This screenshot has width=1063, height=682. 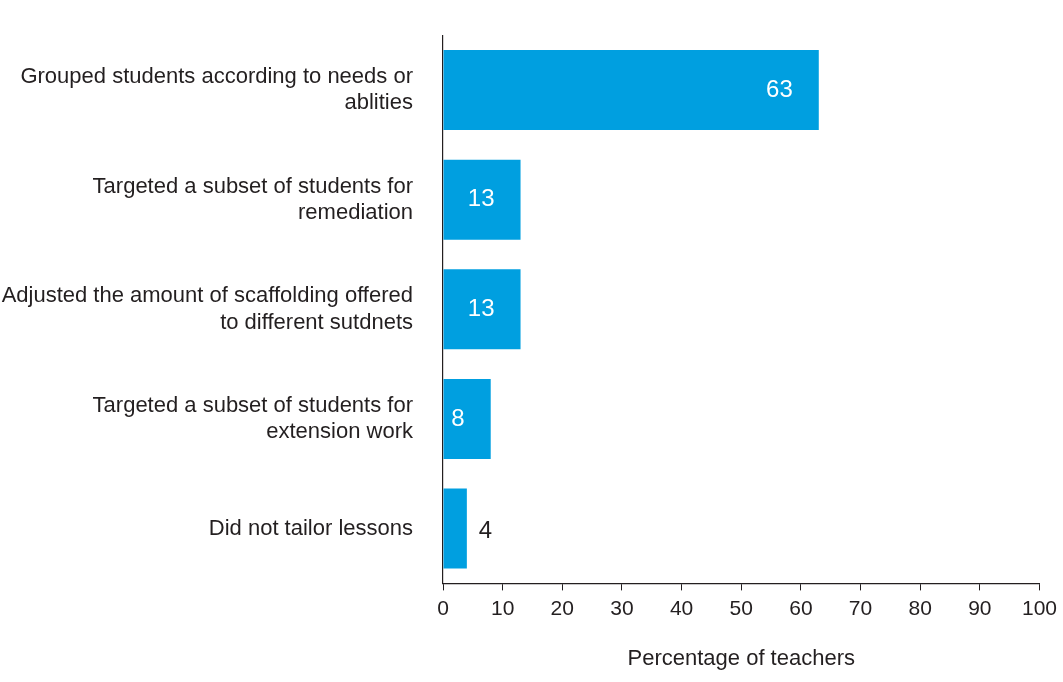 What do you see at coordinates (443, 607) in the screenshot?
I see `x-tick-label: 0` at bounding box center [443, 607].